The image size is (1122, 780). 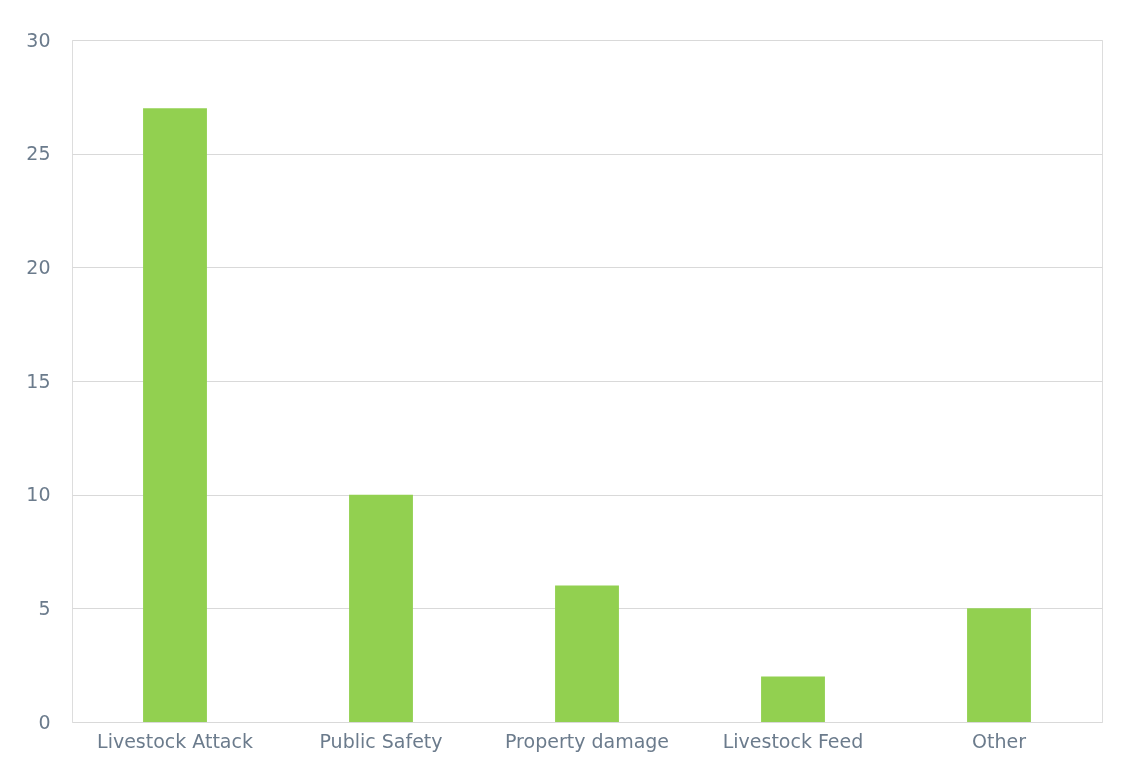 What do you see at coordinates (44, 721) in the screenshot?
I see `y-tick-label: 0` at bounding box center [44, 721].